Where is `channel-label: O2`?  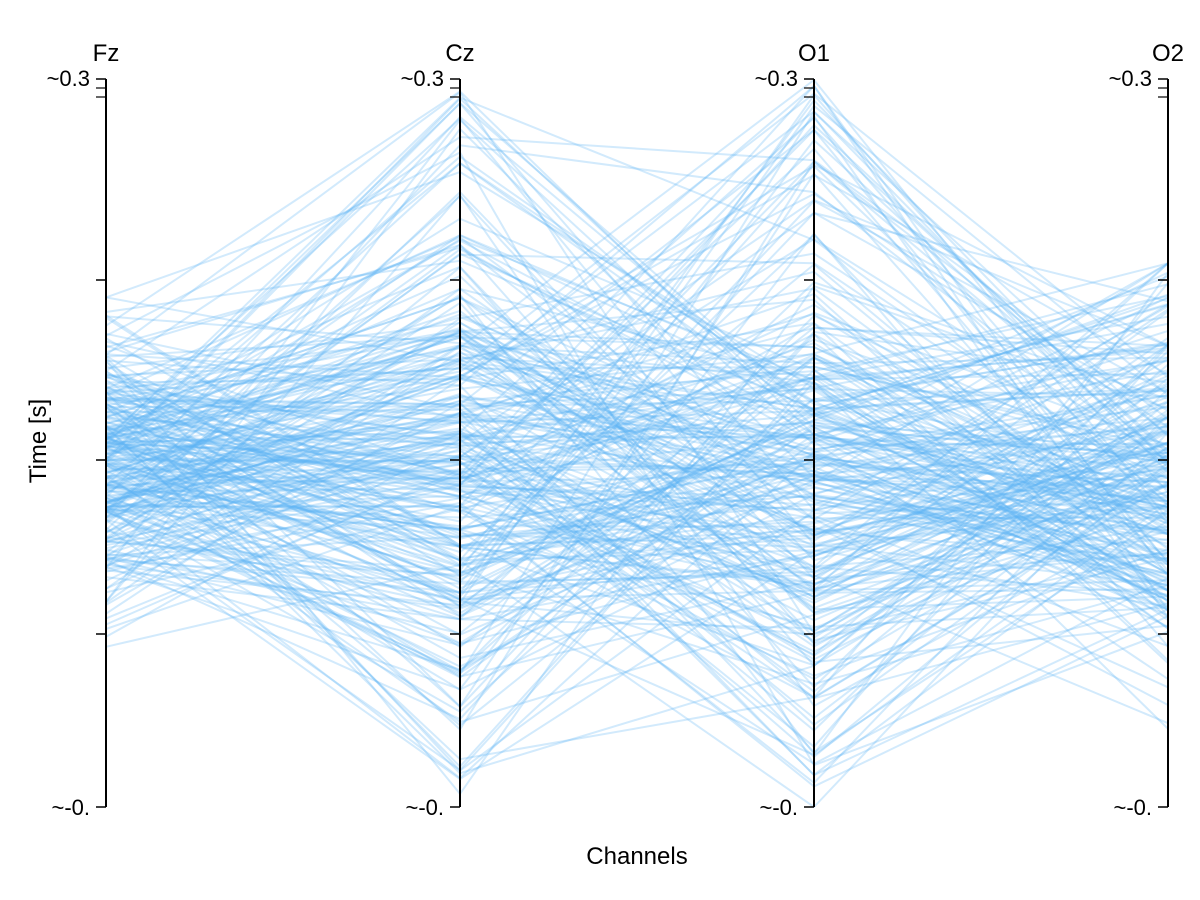
channel-label: O2 is located at coordinates (1168, 53).